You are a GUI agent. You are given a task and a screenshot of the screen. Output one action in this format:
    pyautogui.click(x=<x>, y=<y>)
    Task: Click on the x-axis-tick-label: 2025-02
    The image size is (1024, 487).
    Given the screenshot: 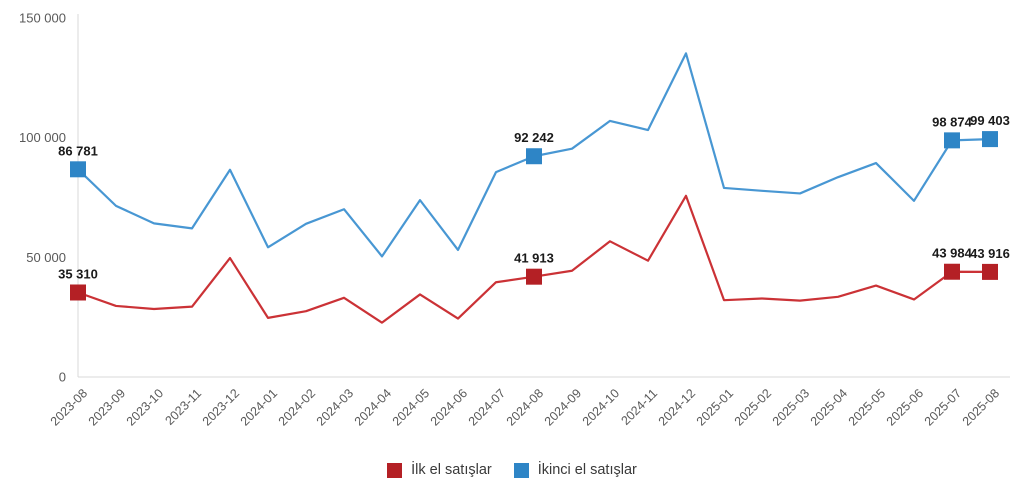 What is the action you would take?
    pyautogui.click(x=753, y=407)
    